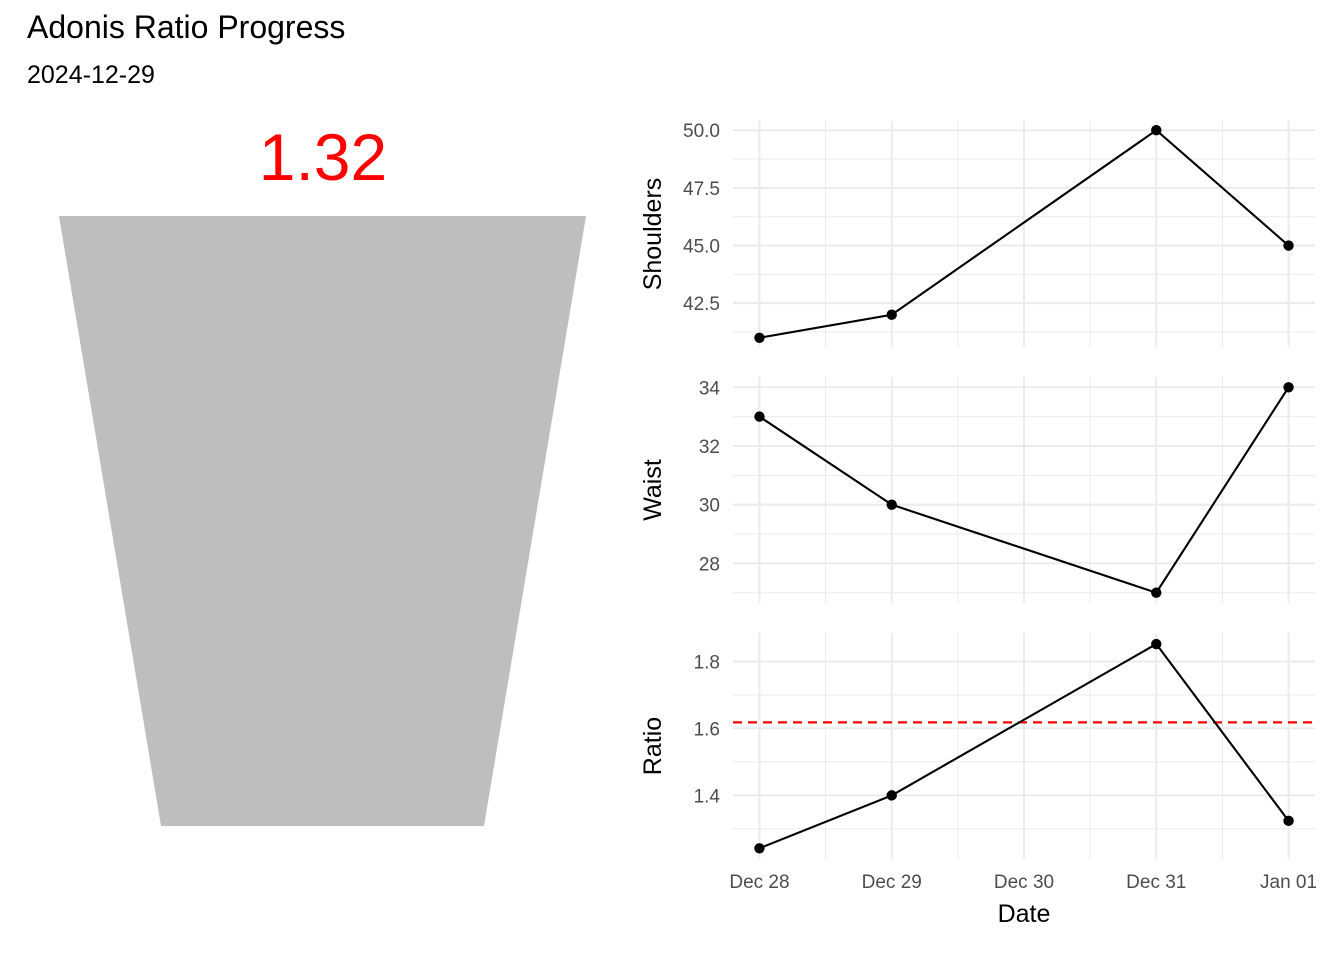  Describe the element at coordinates (701, 189) in the screenshot. I see `y-tick-label: 47.5` at that location.